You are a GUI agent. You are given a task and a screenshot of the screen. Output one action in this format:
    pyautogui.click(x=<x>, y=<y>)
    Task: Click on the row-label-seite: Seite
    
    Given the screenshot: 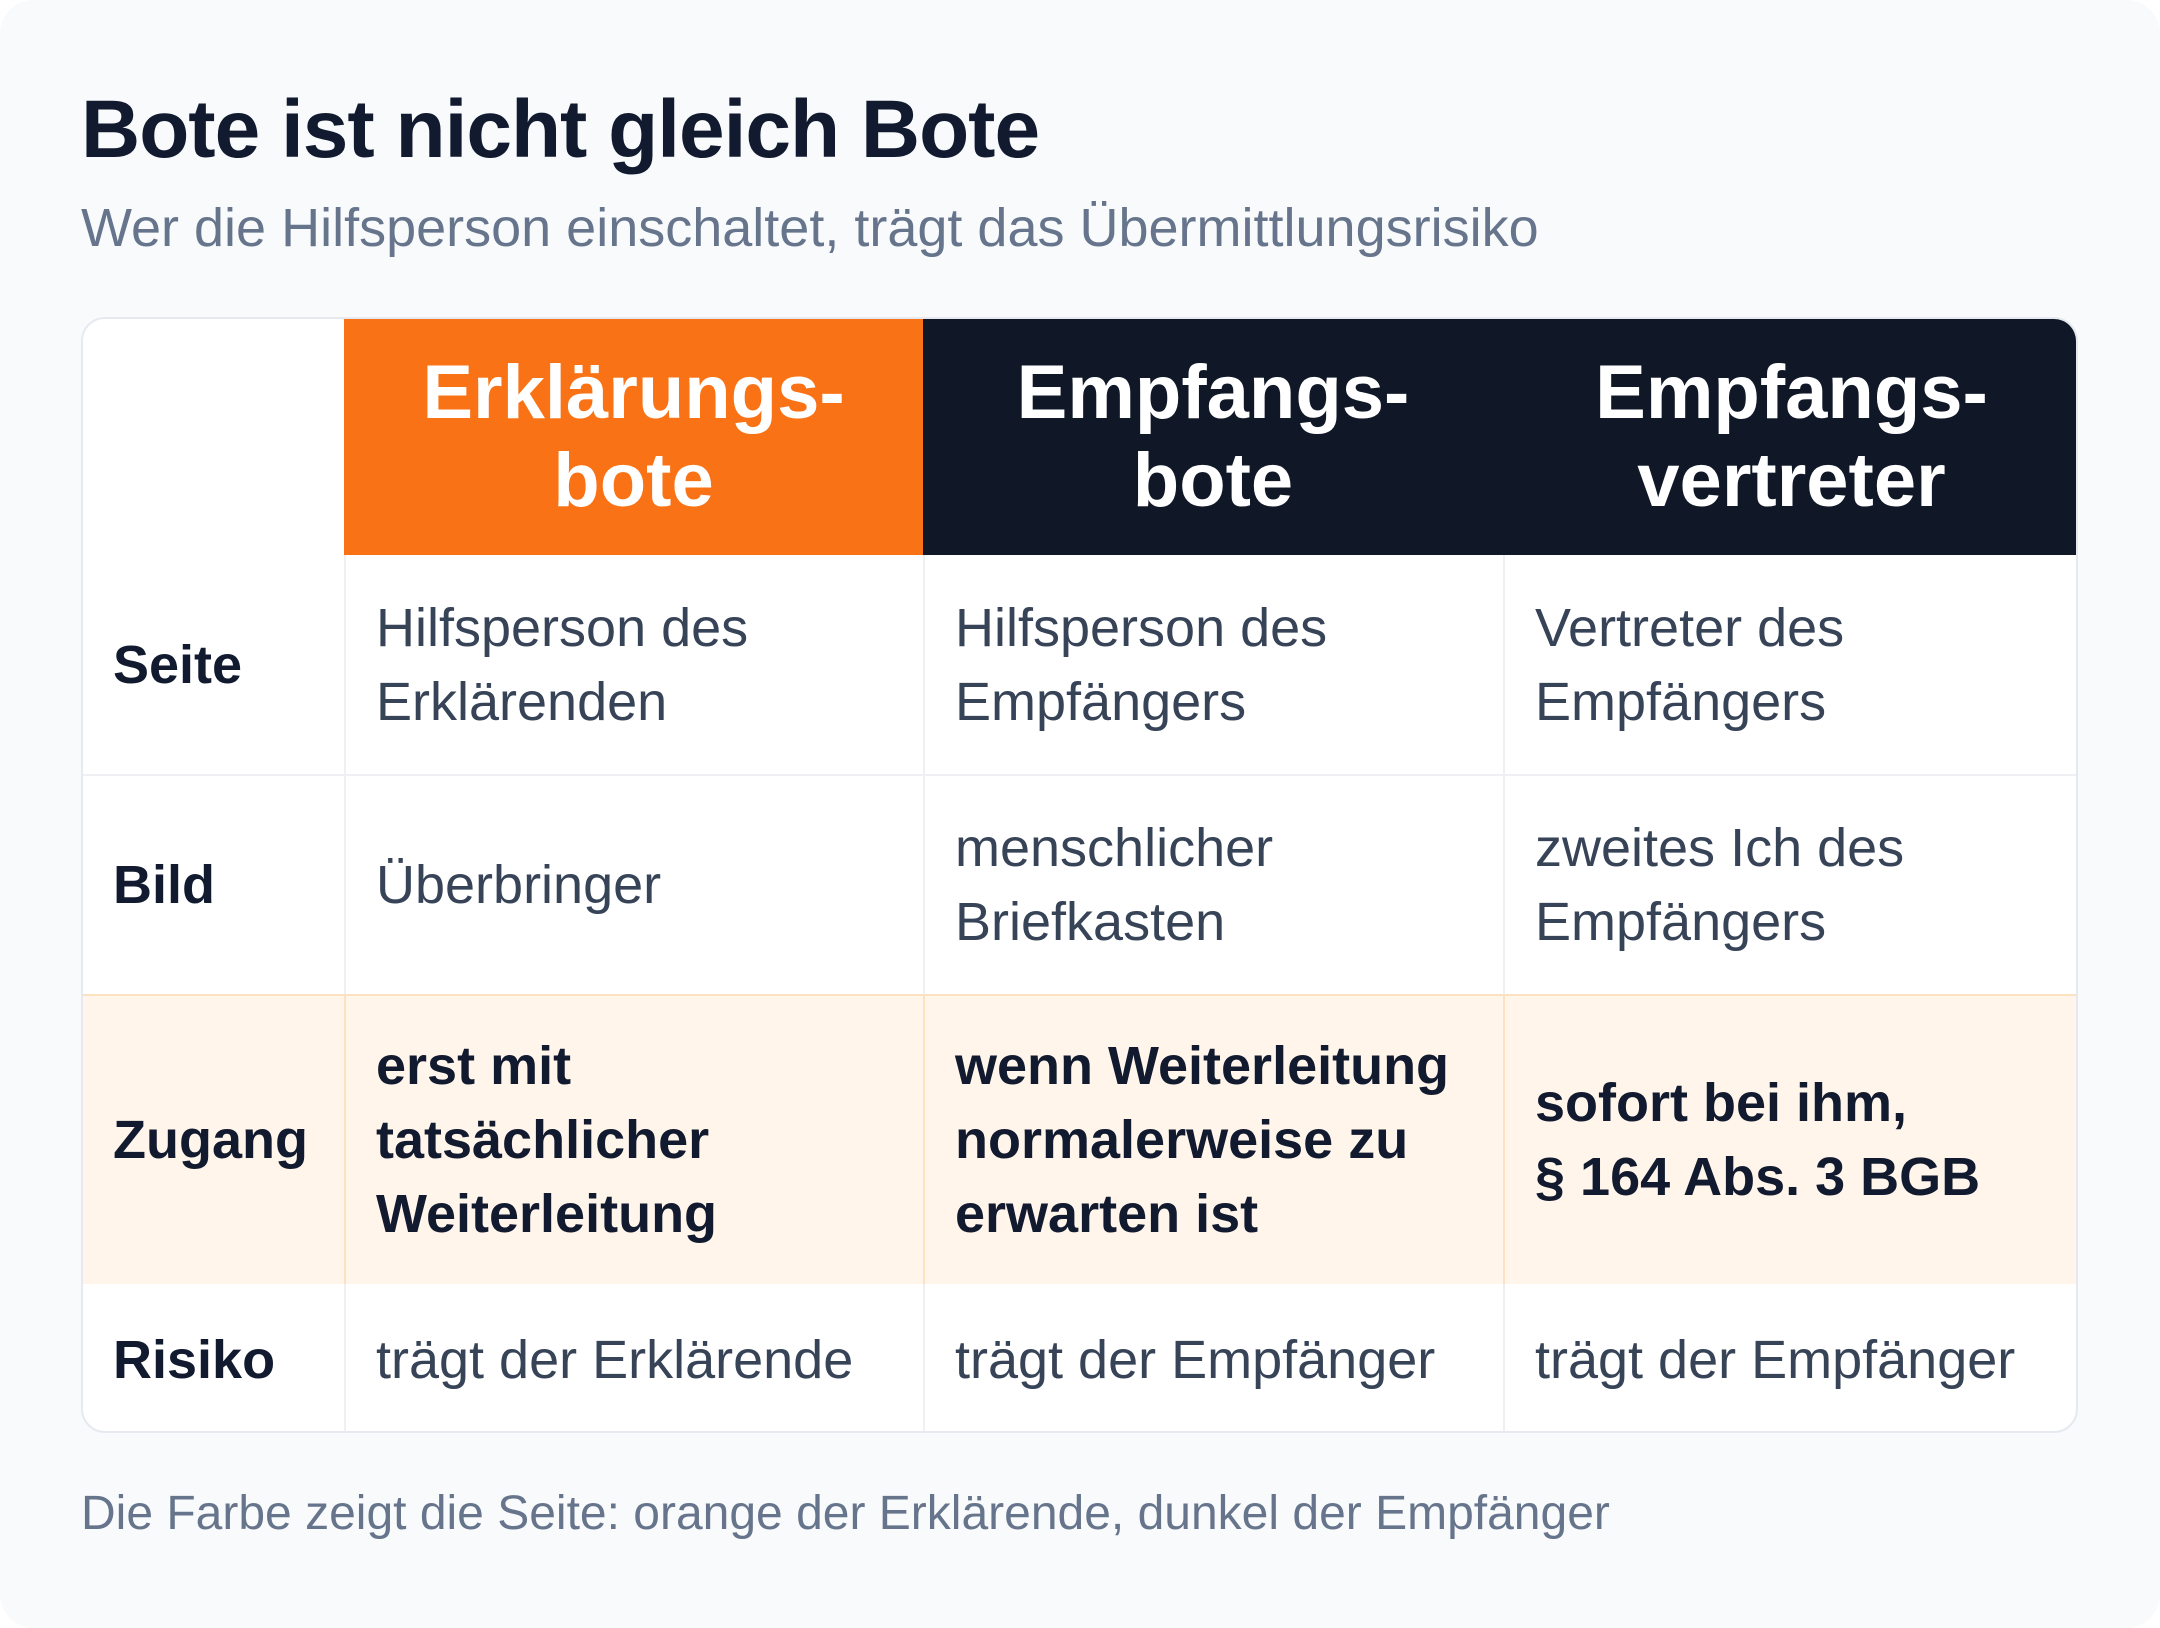 What is the action you would take?
    pyautogui.click(x=213, y=664)
    